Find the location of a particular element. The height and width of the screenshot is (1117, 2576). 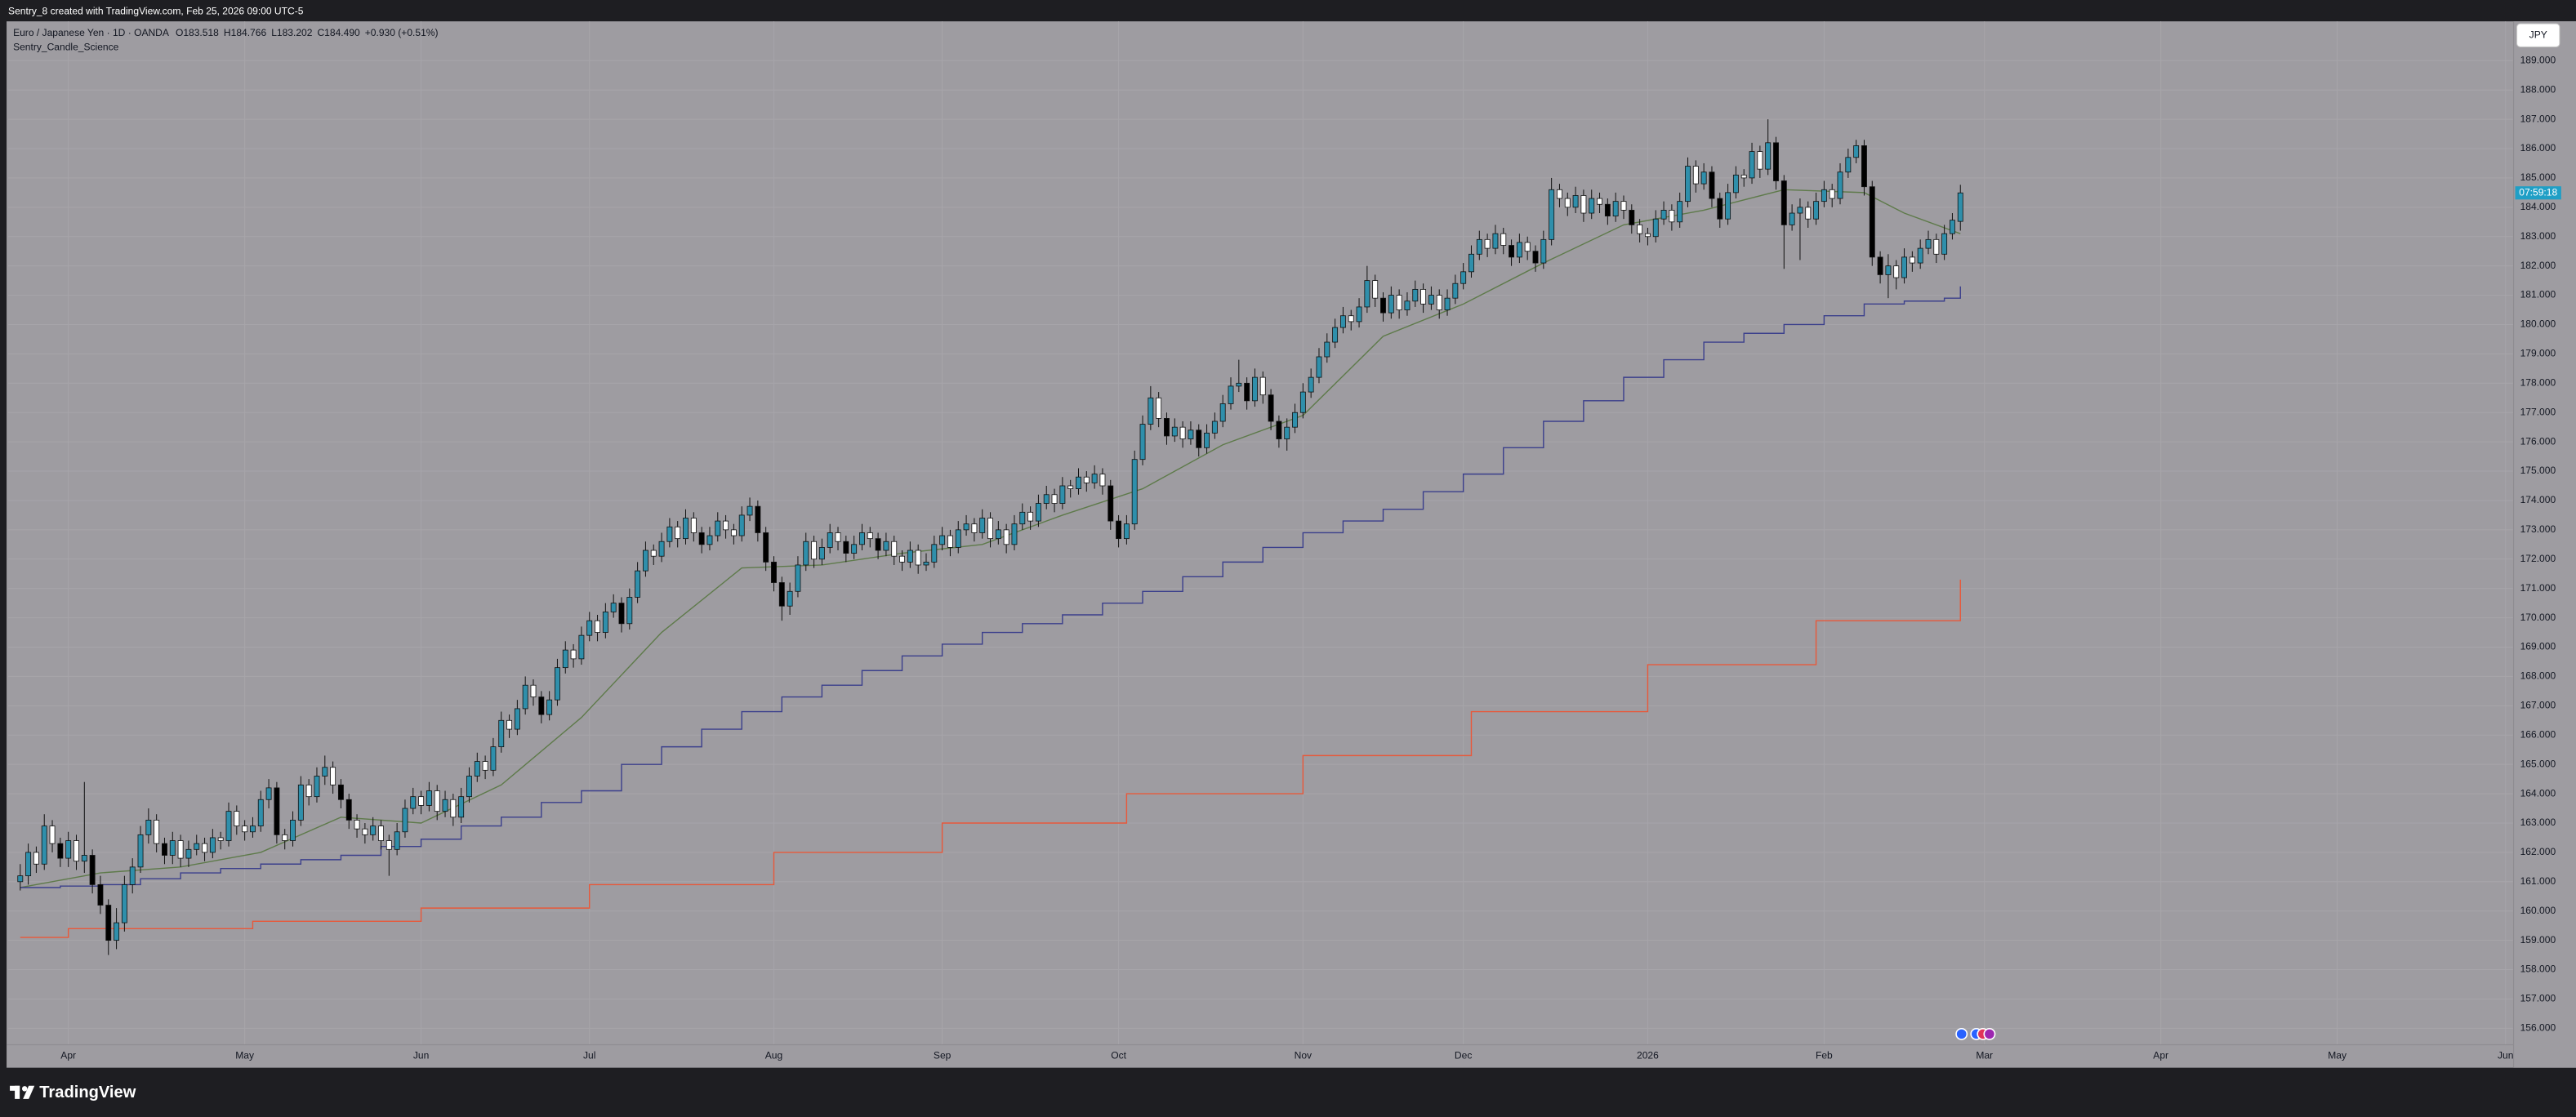

x-tick-label: Apr is located at coordinates (68, 1055).